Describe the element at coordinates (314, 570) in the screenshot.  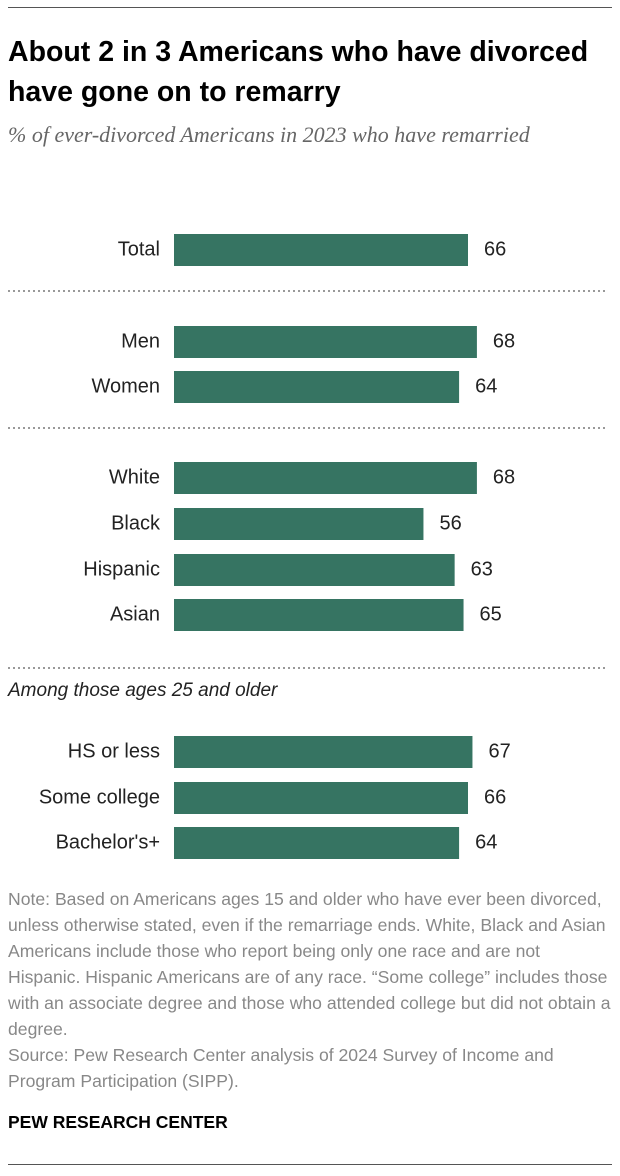
I see `bar-hispanic` at that location.